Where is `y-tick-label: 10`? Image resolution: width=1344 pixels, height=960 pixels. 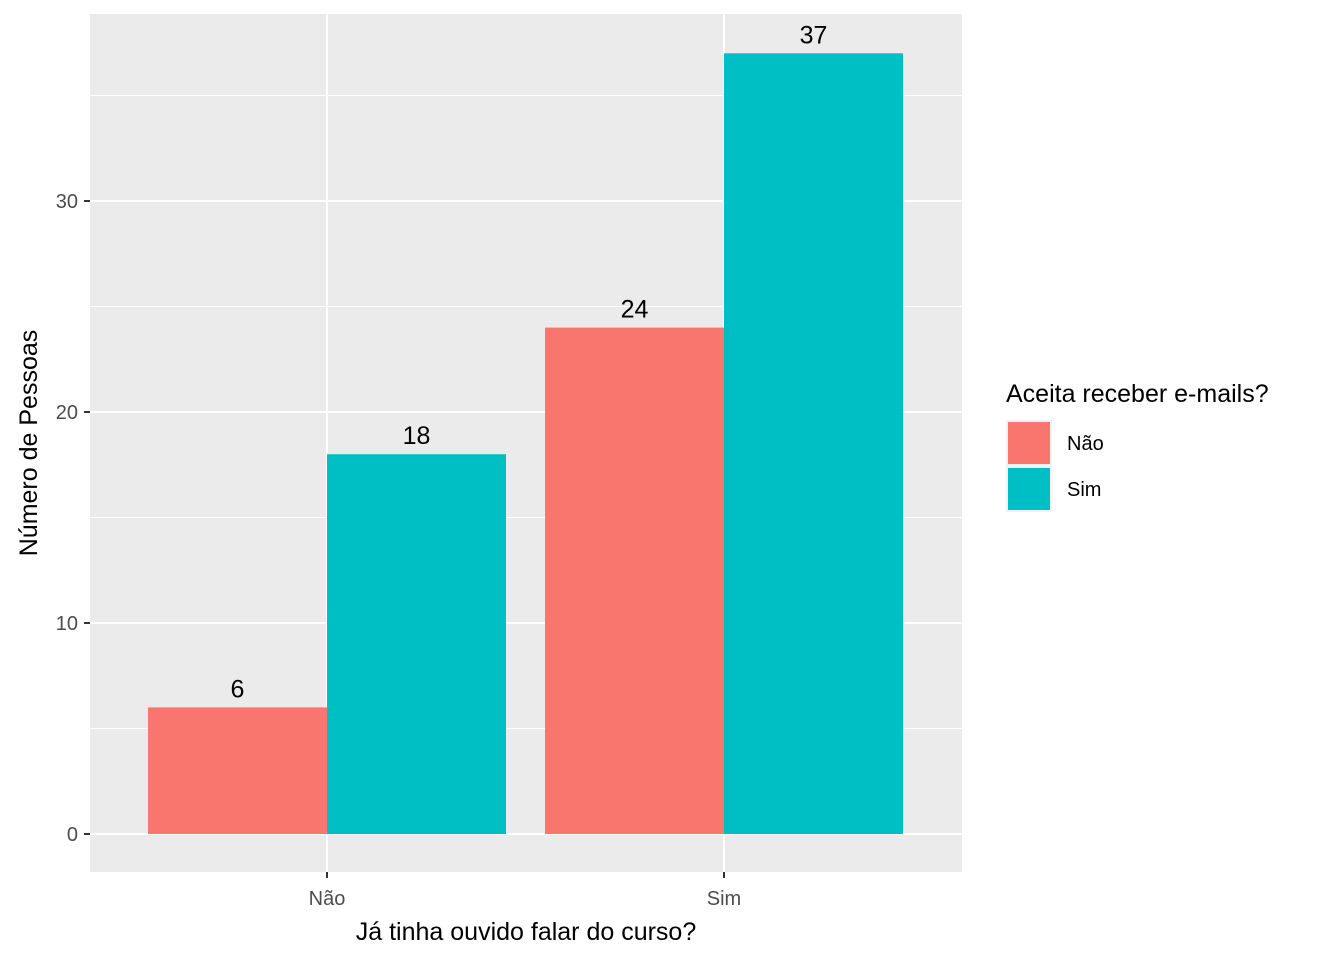 y-tick-label: 10 is located at coordinates (67, 624).